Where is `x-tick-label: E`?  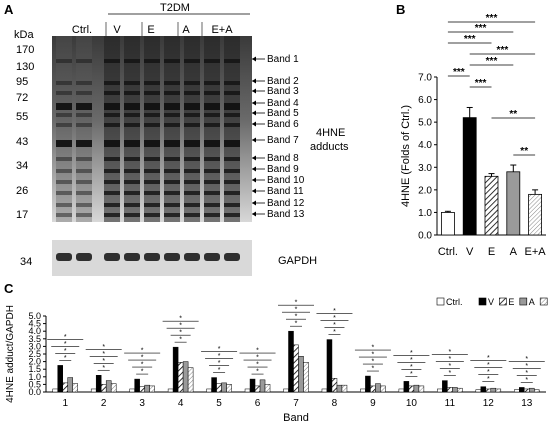
x-tick-label: E is located at coordinates (491, 252).